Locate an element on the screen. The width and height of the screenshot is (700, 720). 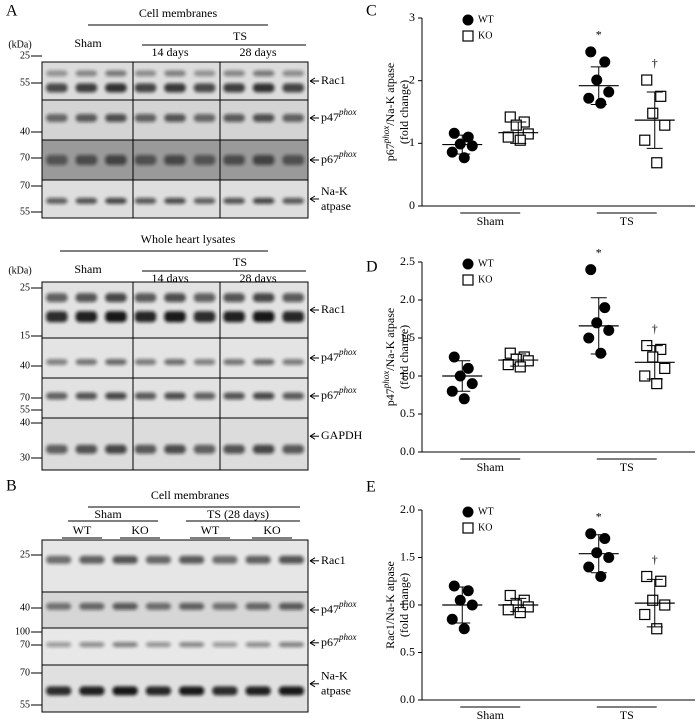
y-axis-label: (fold change) is located at coordinates (404, 605).